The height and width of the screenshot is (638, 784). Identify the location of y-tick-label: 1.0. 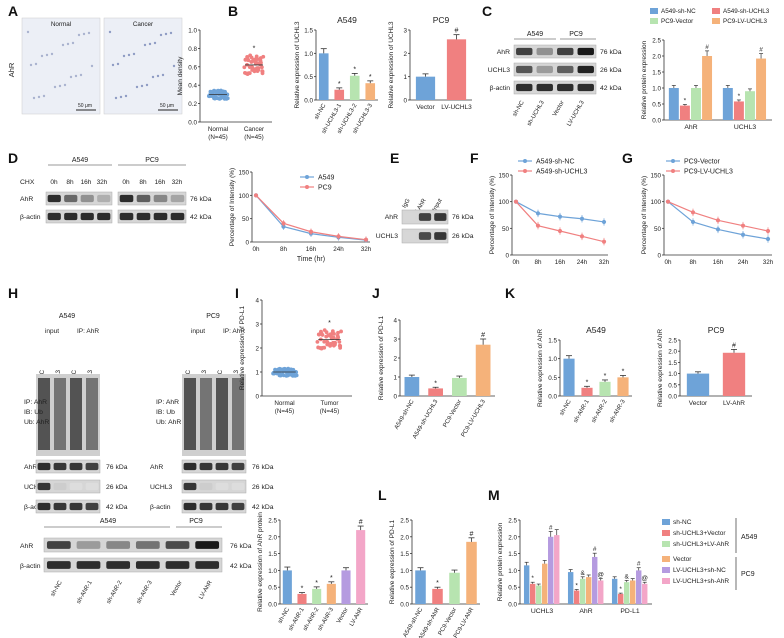
(404, 571).